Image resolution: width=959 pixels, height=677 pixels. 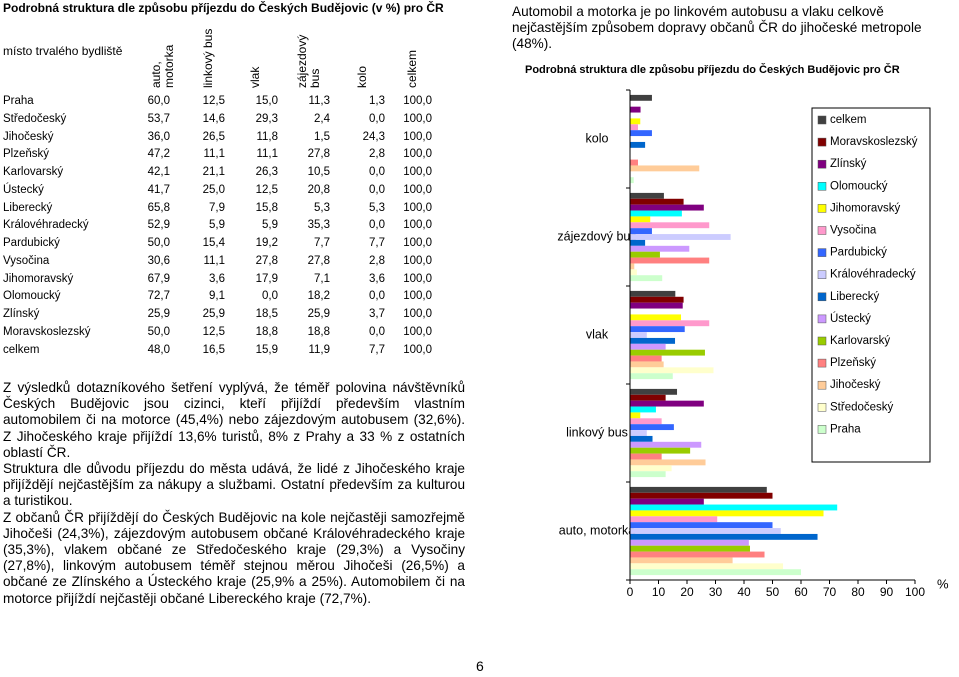 What do you see at coordinates (855, 385) in the screenshot?
I see `legend-label: Jihočeský` at bounding box center [855, 385].